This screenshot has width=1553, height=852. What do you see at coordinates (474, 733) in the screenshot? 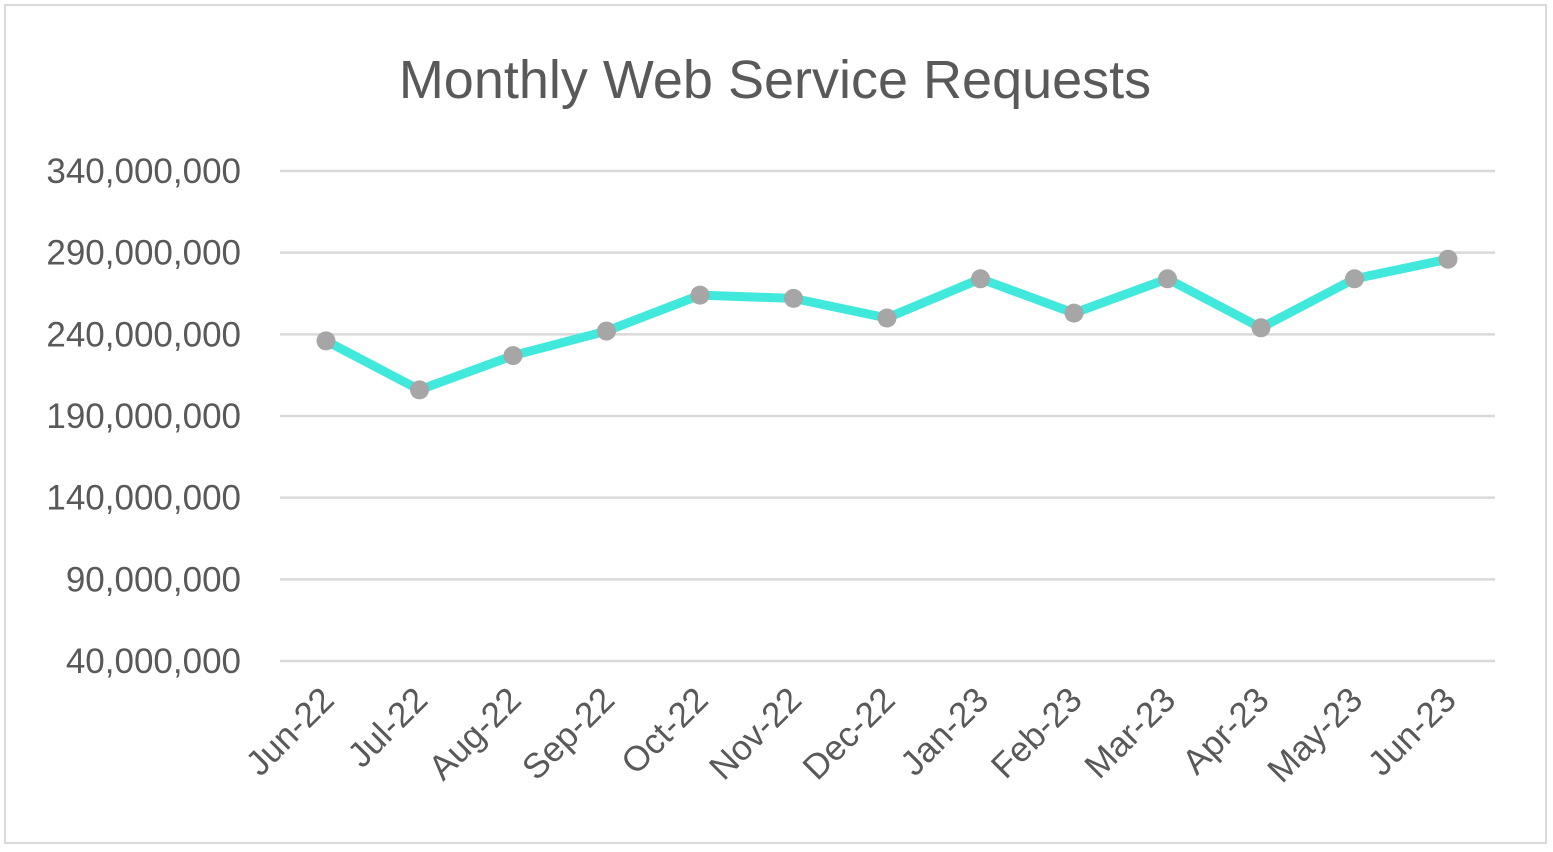
I see `x-tick-label: Aug-22` at bounding box center [474, 733].